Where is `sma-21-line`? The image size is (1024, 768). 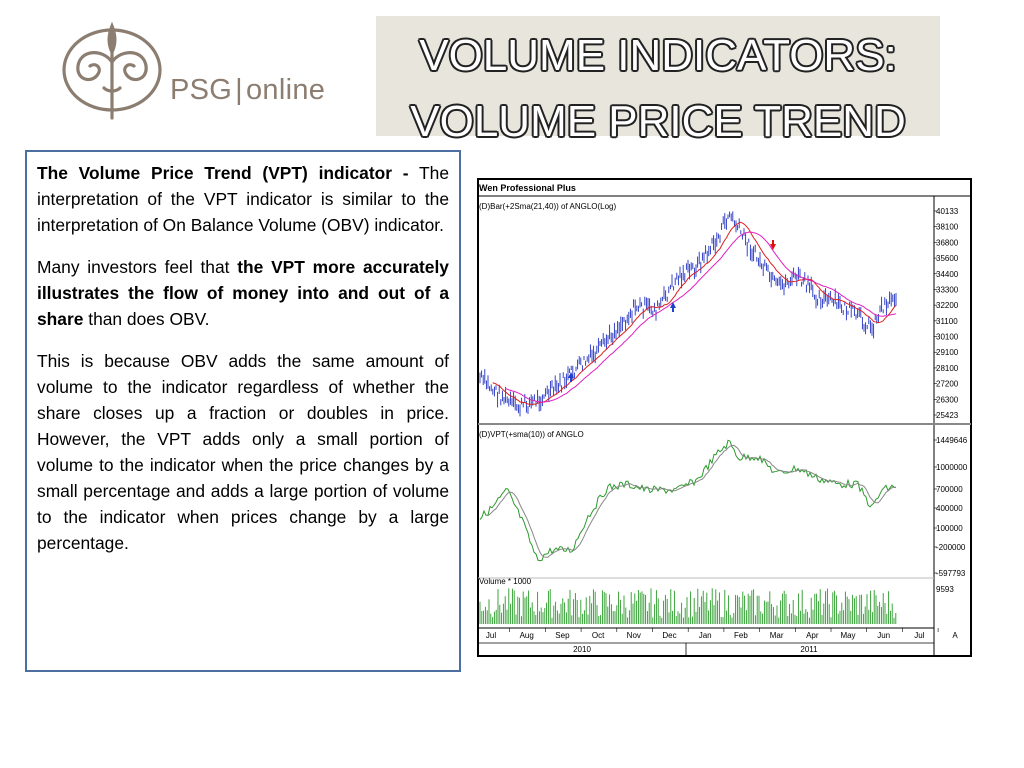 sma-21-line is located at coordinates (694, 313).